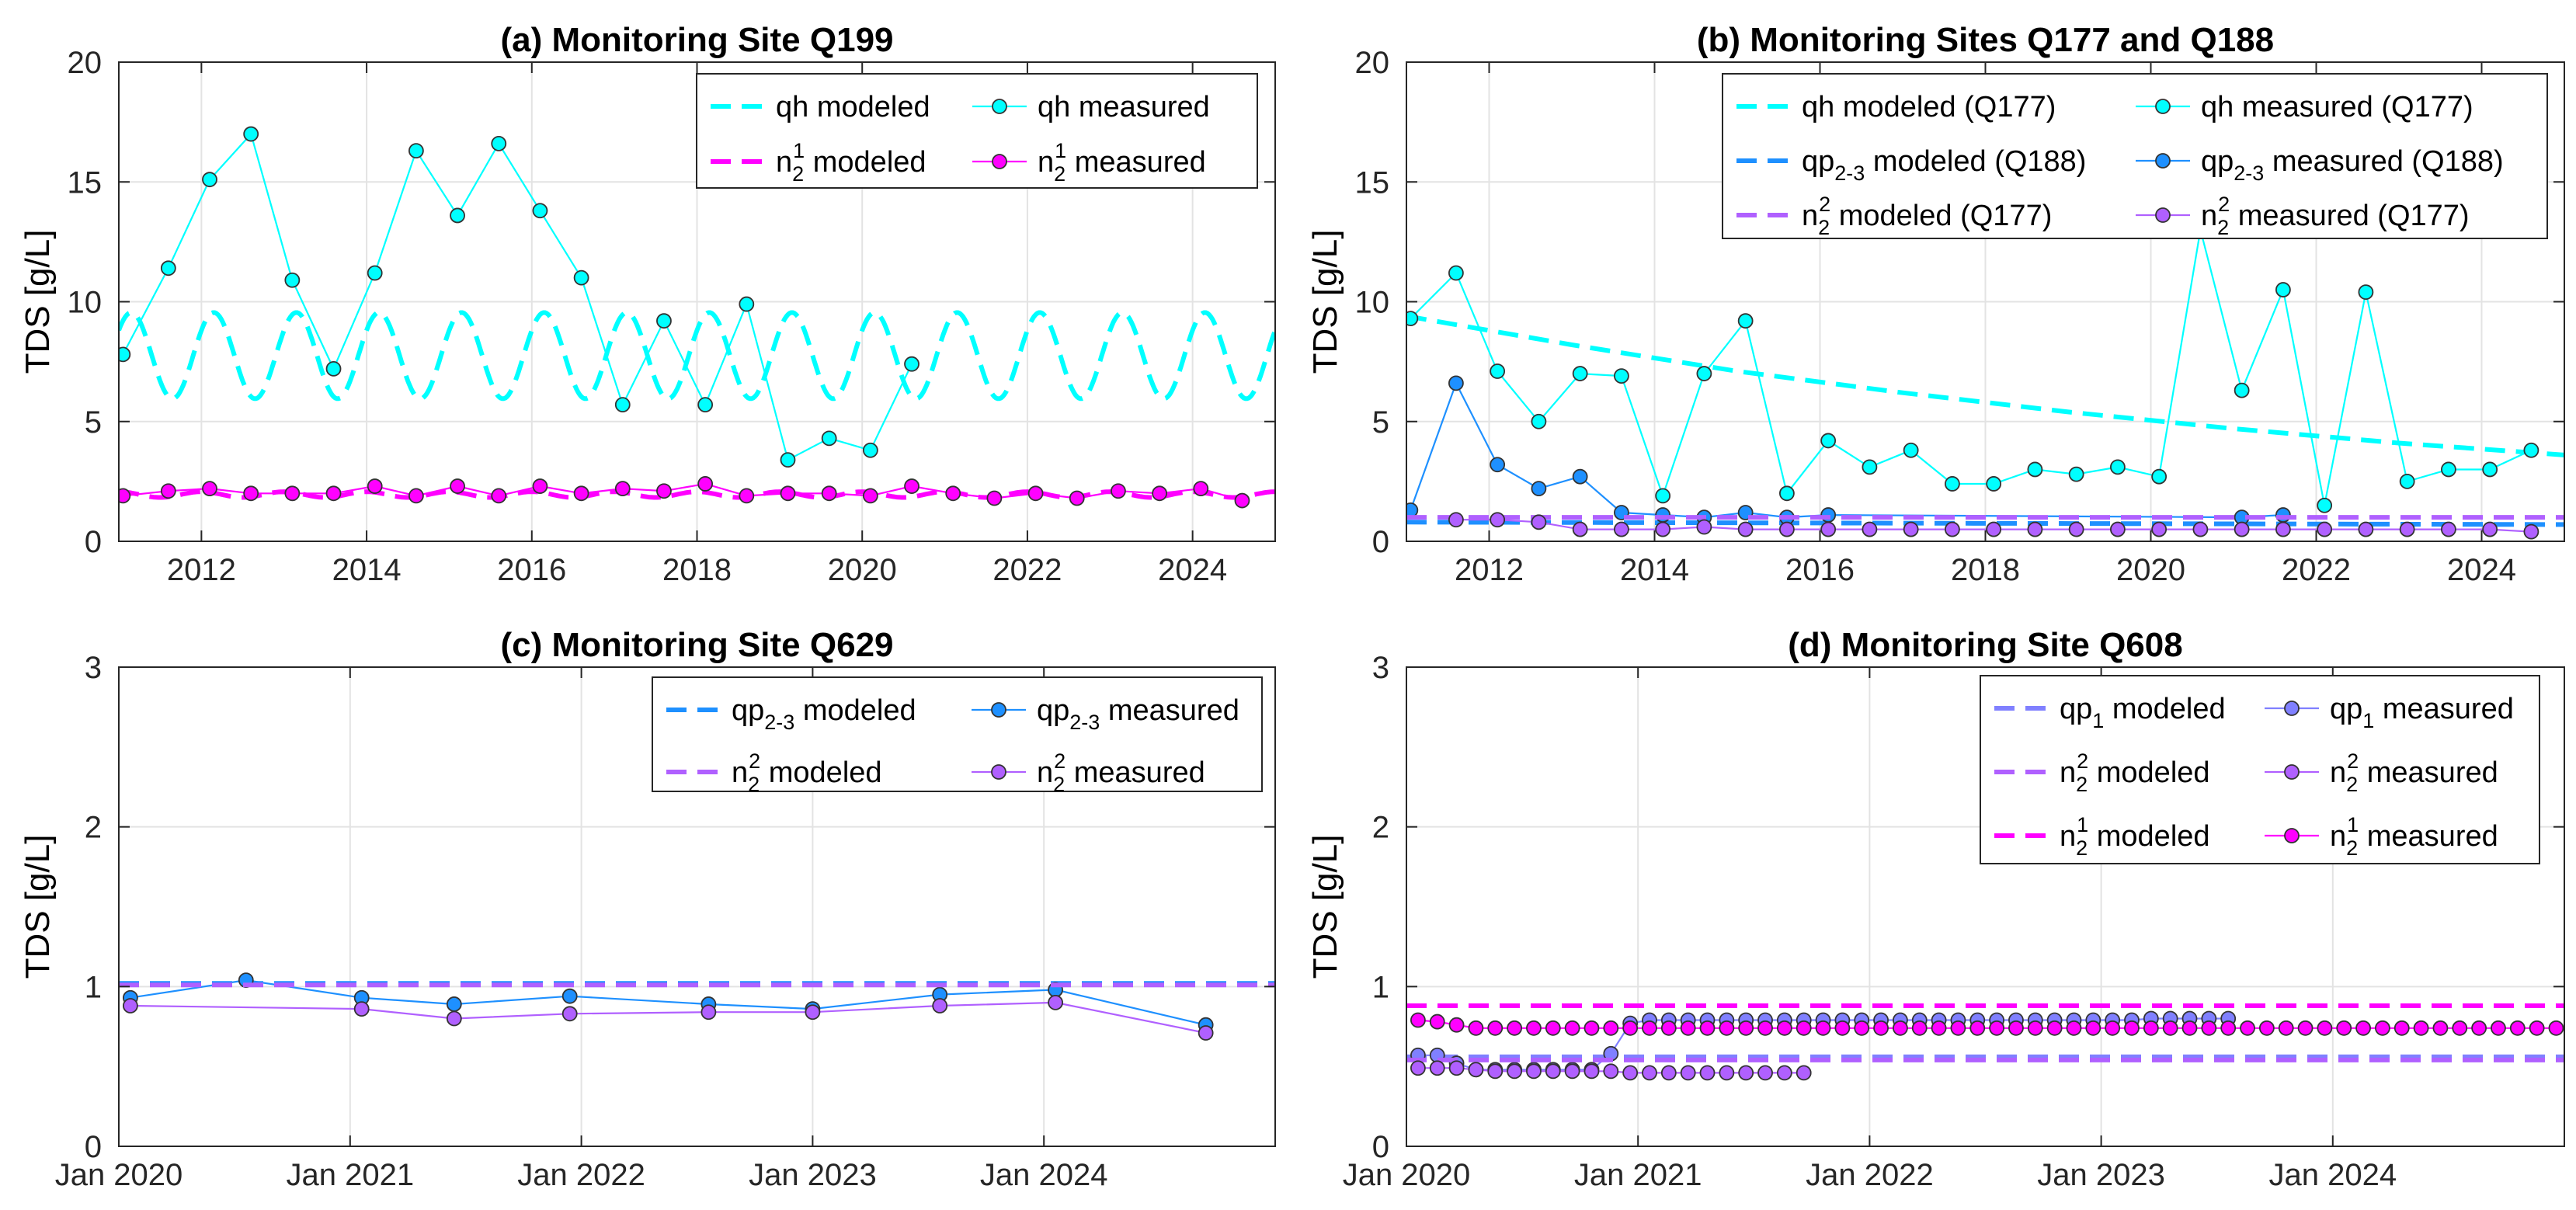 The height and width of the screenshot is (1210, 2576). I want to click on x-tick-label: Jan 2020, so click(1407, 1175).